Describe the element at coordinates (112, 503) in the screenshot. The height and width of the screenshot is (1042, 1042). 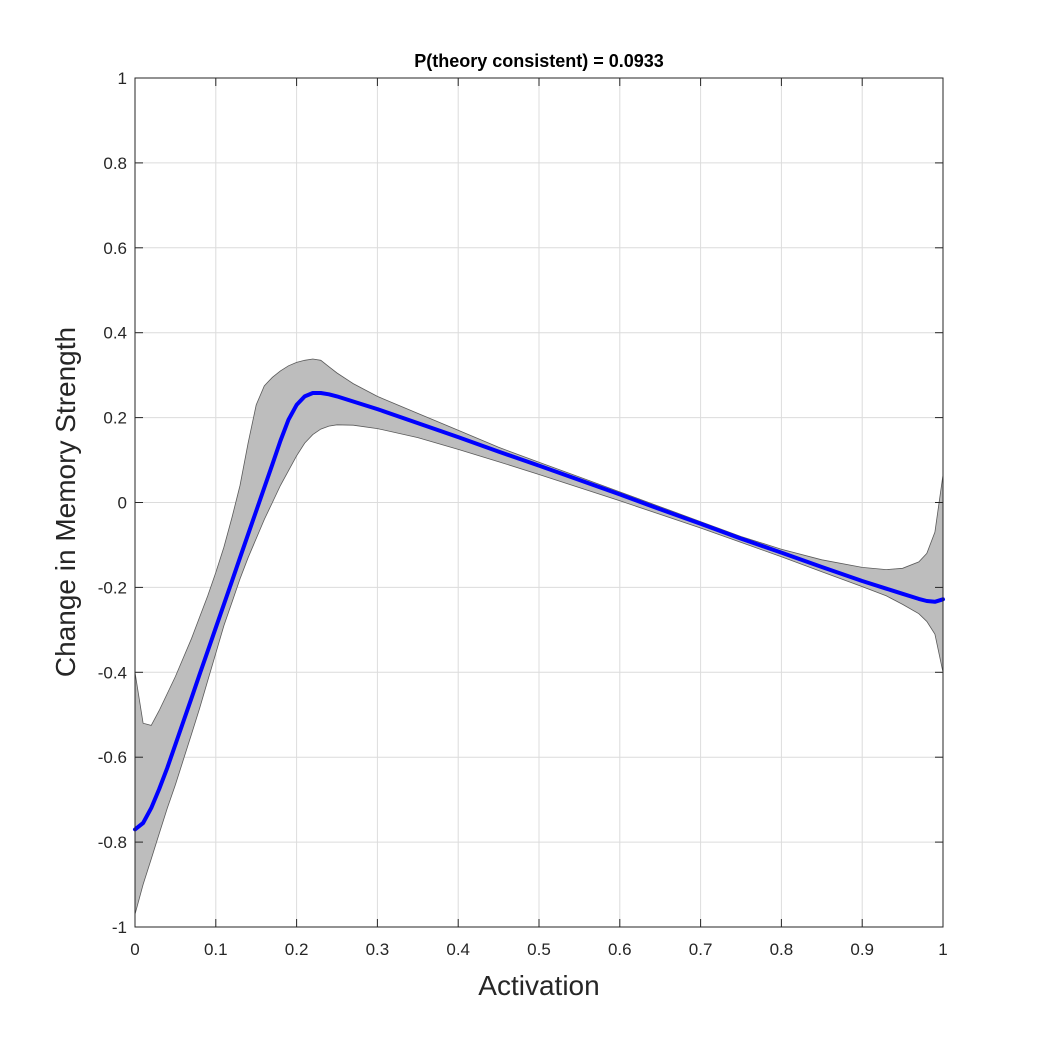
I see `y-tick-labels: -1 -0.8 -0.6 -0.4 -0.2 0 0.2 0.4 0.6 0.8 1` at that location.